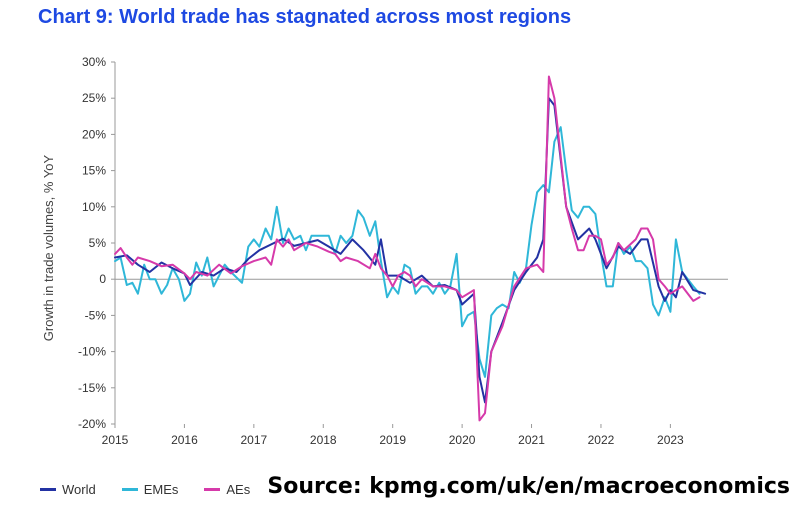 The height and width of the screenshot is (512, 800). I want to click on y-tick-label: 30%, so click(94, 62).